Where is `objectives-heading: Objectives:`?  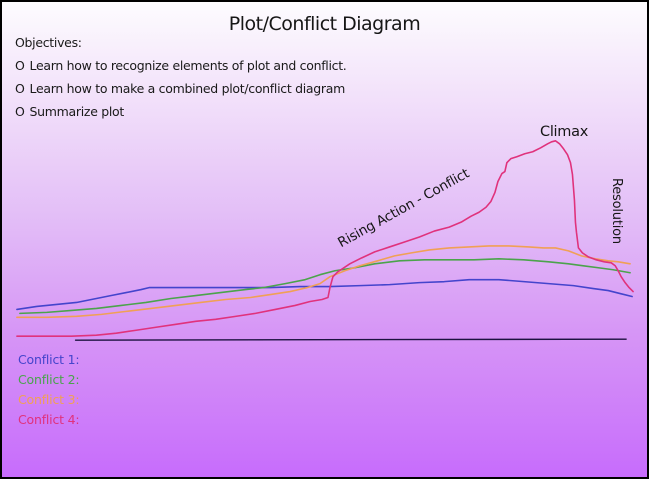 objectives-heading: Objectives: is located at coordinates (48, 42).